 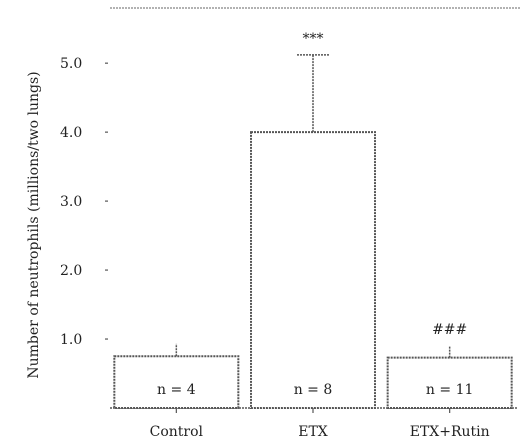 What do you see at coordinates (71, 64) in the screenshot?
I see `y-tick-label: 5.0` at bounding box center [71, 64].